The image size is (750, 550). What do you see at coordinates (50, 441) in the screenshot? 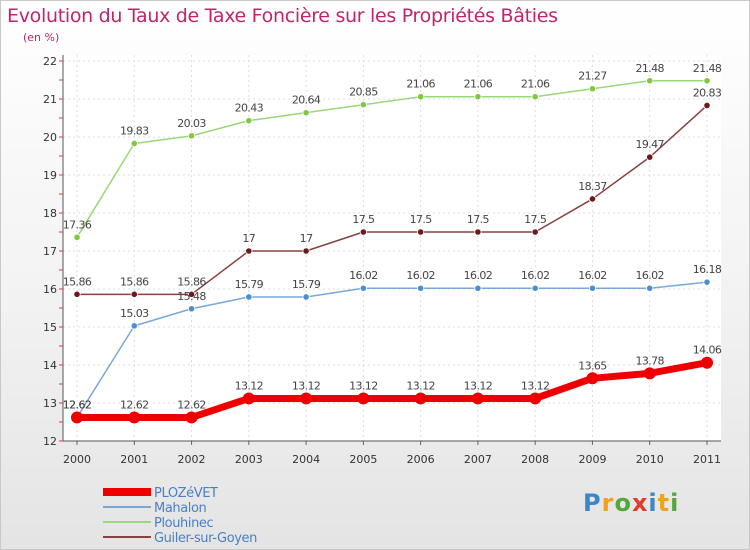
I see `y-tick-label: 12` at bounding box center [50, 441].